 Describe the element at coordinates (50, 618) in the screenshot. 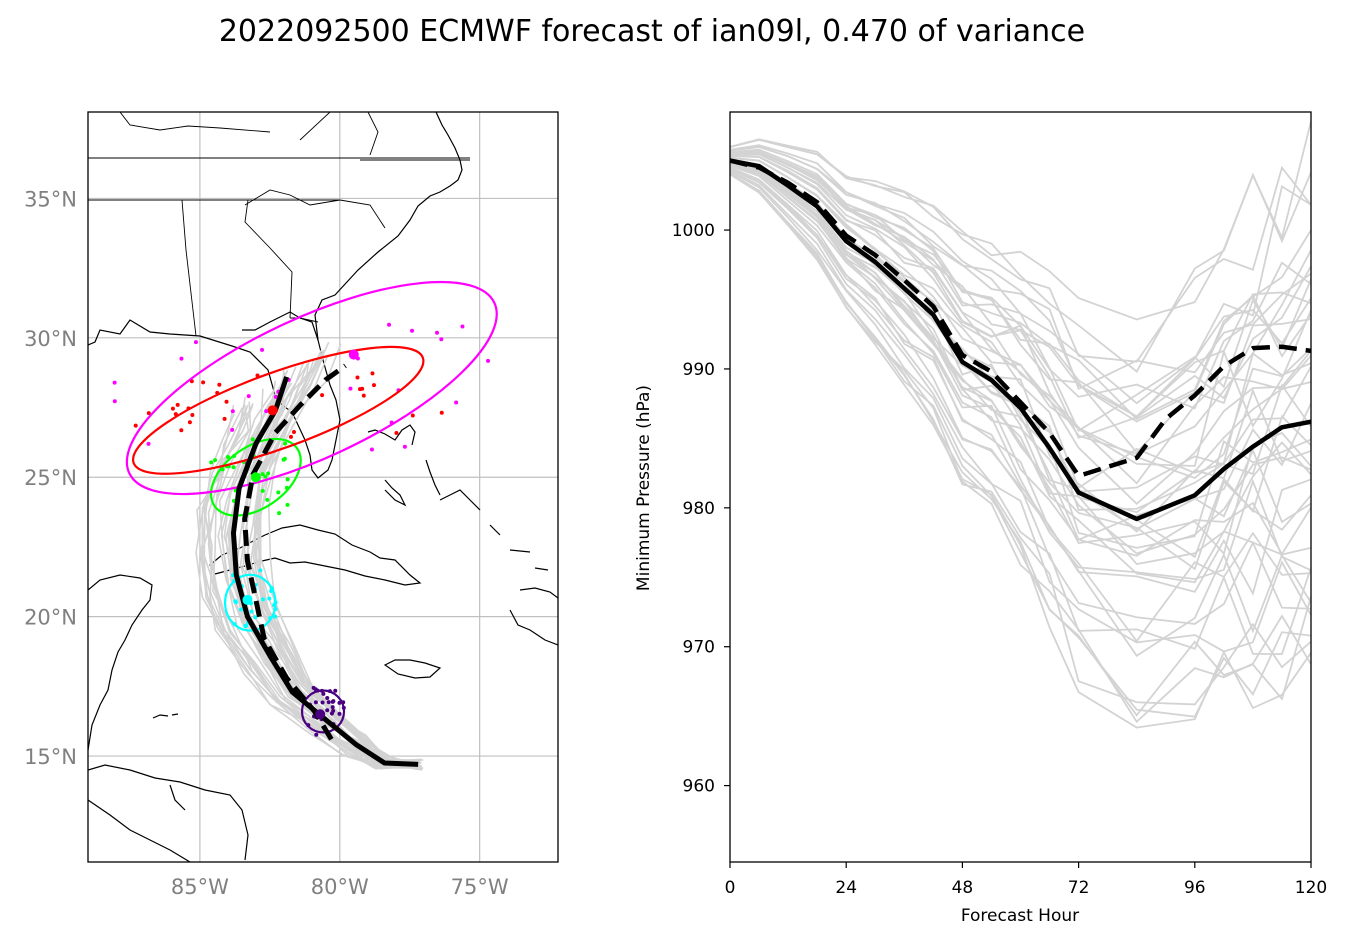

I see `map-lat-tick-label: 20°N` at that location.